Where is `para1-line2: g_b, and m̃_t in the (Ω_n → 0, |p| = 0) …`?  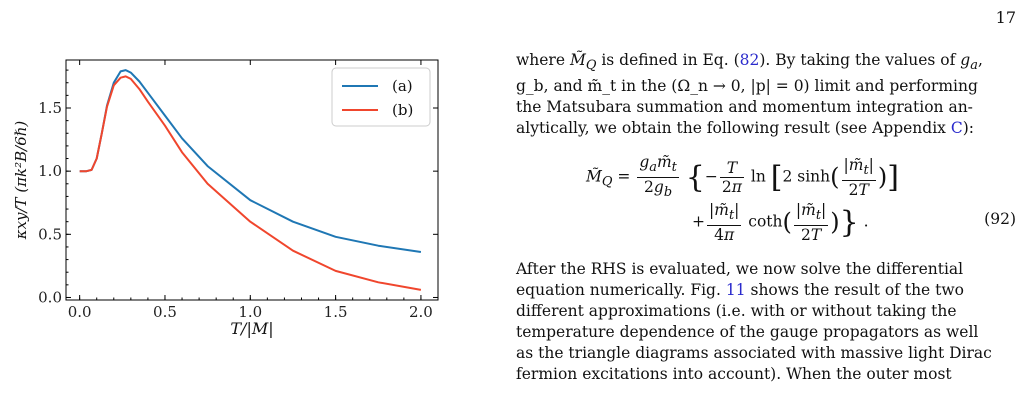
para1-line2: g_b, and m̃_t in the (Ω_n → 0, |p| = 0) … is located at coordinates (747, 86).